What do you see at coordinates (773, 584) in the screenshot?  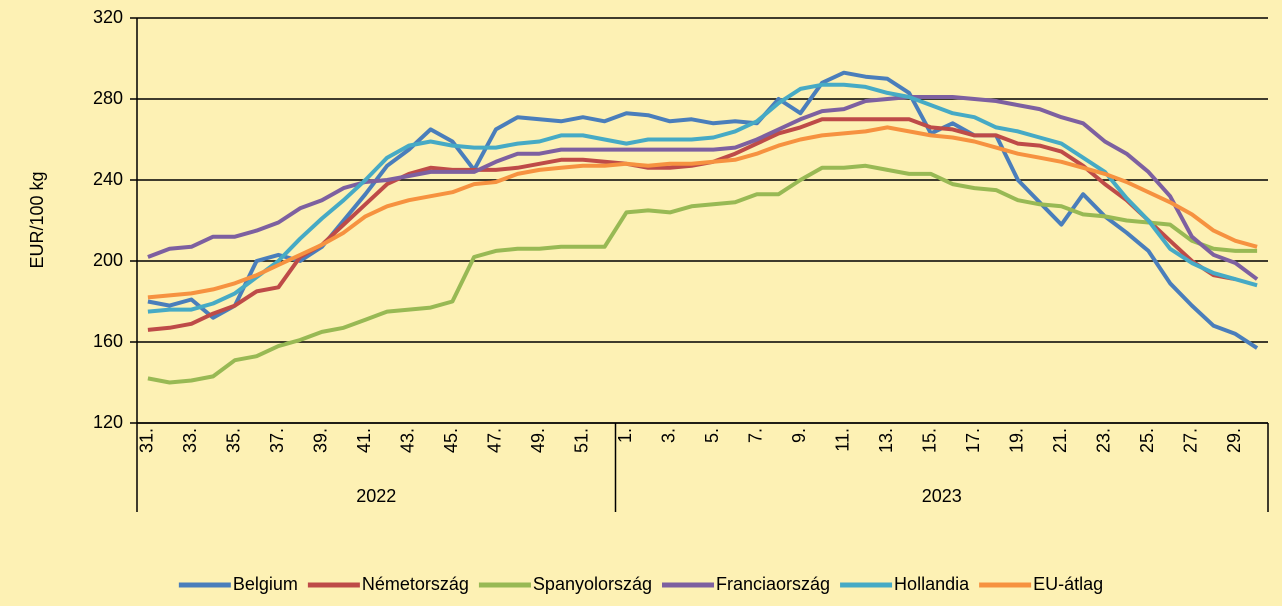 I see `legend-label: Franciaország` at bounding box center [773, 584].